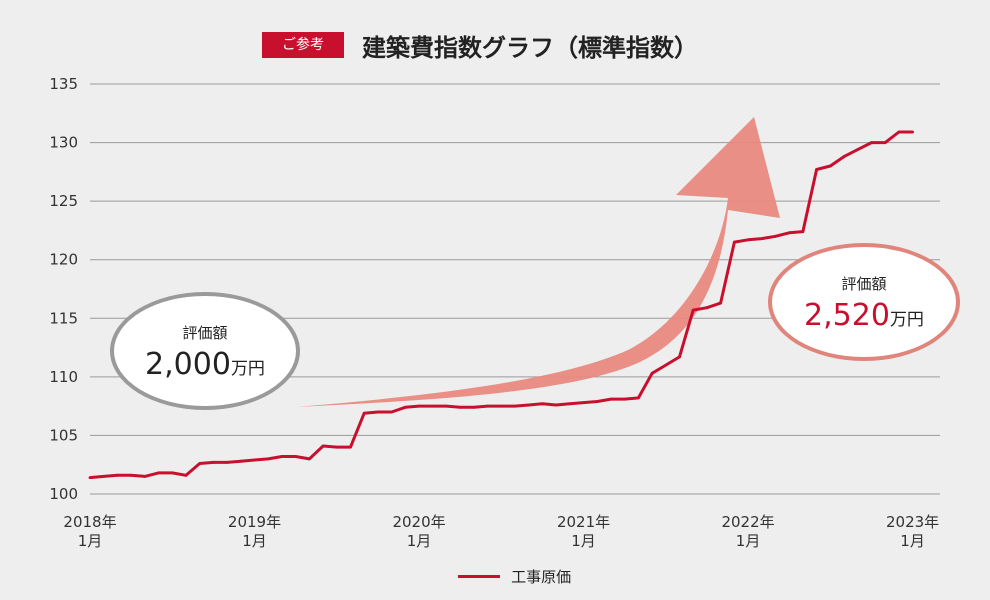 The image size is (990, 600). Describe the element at coordinates (63, 143) in the screenshot. I see `y-tick-label: 130` at that location.